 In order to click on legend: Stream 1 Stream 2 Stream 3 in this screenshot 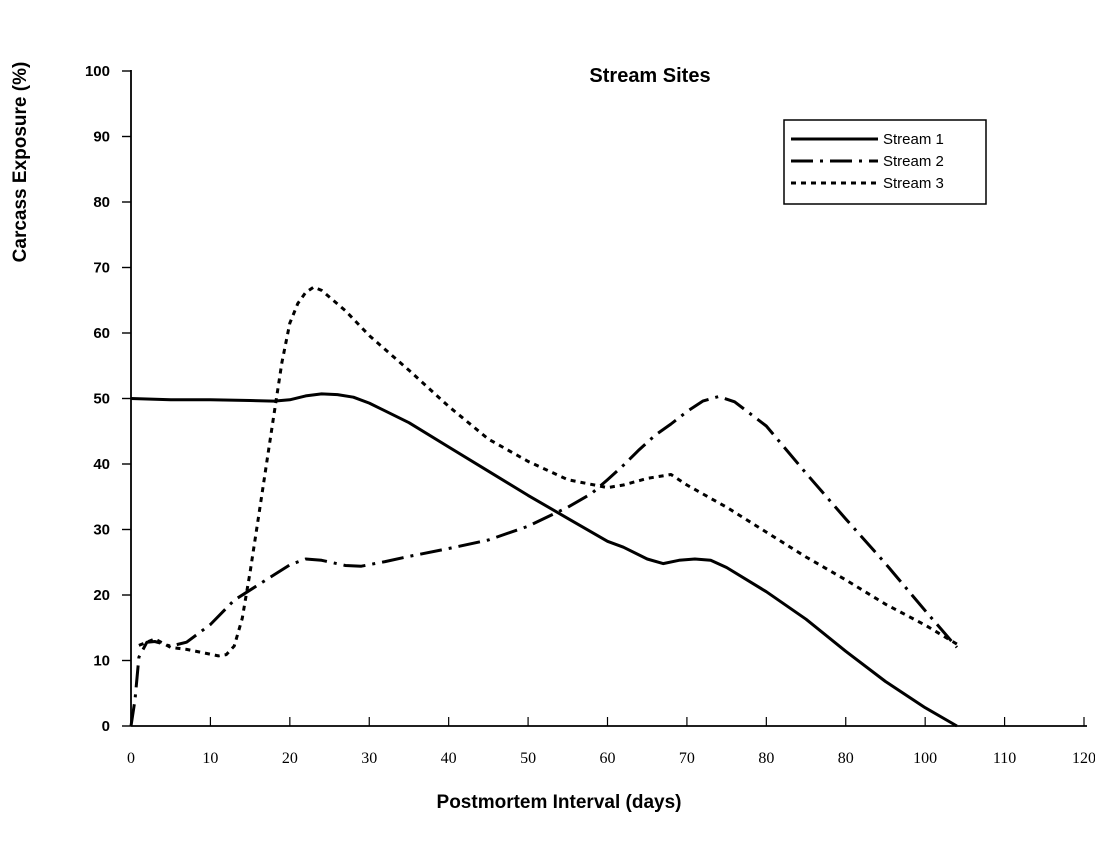, I will do `click(885, 162)`.